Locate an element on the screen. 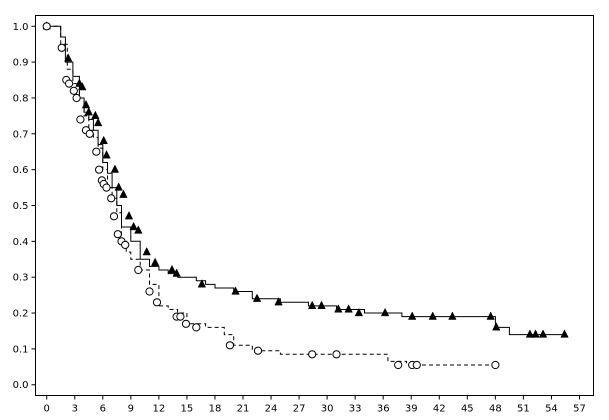 Image resolution: width=609 pixels, height=420 pixels. x-tick-label: 57 is located at coordinates (579, 409).